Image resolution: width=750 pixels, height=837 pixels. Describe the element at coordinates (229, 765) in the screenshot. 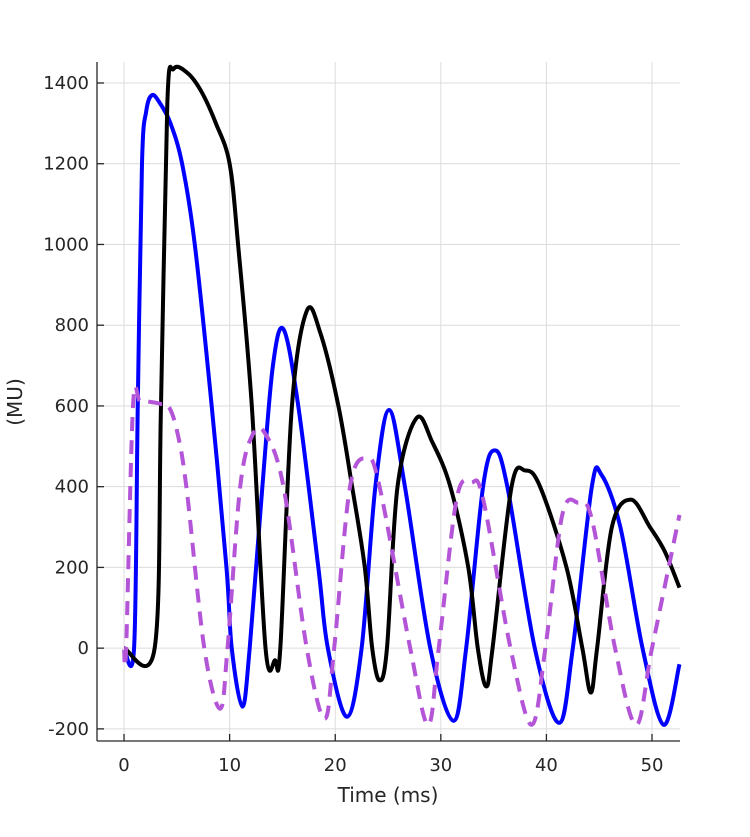

I see `x-tick-label: 10` at that location.